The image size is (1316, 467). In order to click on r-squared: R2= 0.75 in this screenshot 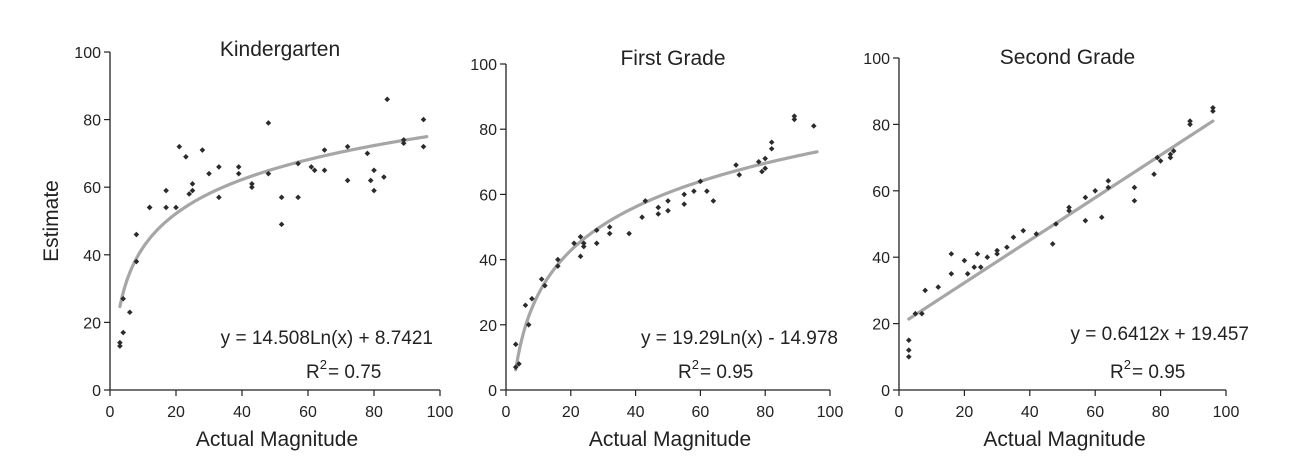, I will do `click(343, 370)`.